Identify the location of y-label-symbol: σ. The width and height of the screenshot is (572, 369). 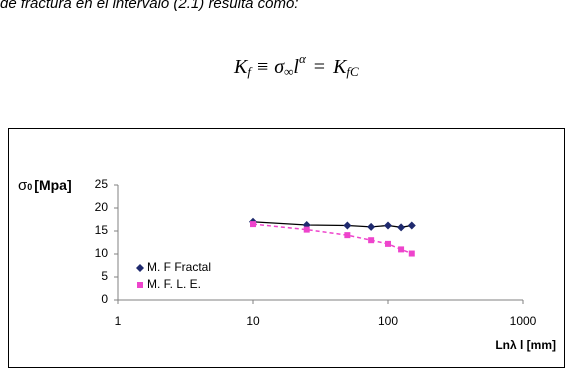
(23, 185).